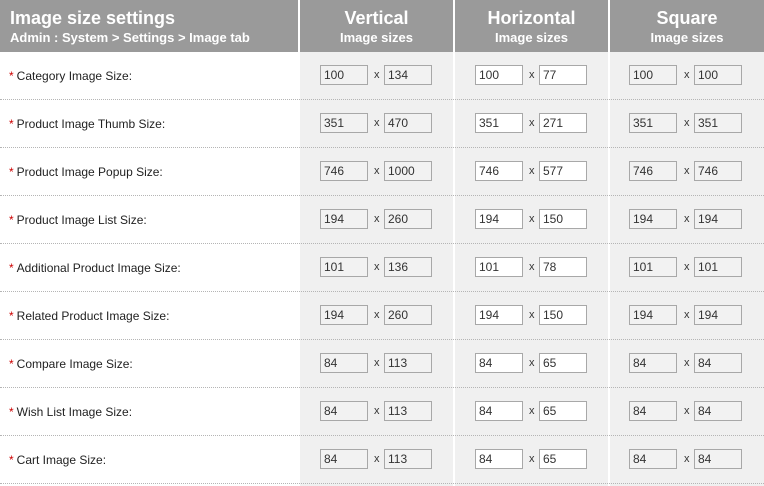 The width and height of the screenshot is (764, 486). Describe the element at coordinates (376, 18) in the screenshot. I see `column-title: Vertical` at that location.